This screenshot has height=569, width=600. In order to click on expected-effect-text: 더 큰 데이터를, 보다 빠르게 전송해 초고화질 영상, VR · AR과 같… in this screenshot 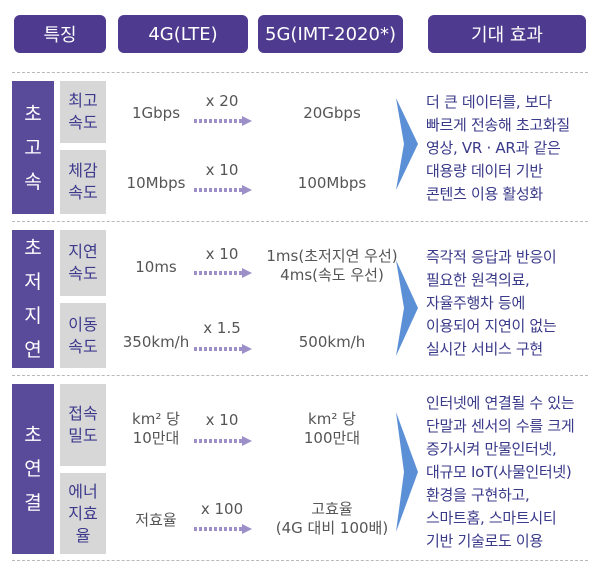, I will do `click(498, 148)`.